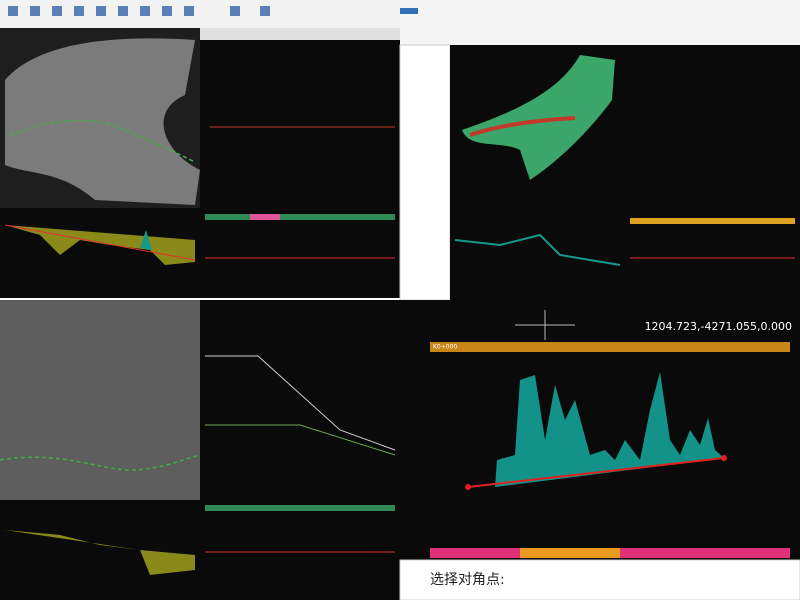 This screenshot has width=800, height=600. What do you see at coordinates (139, 11) in the screenshot?
I see `toolbar-icons` at bounding box center [139, 11].